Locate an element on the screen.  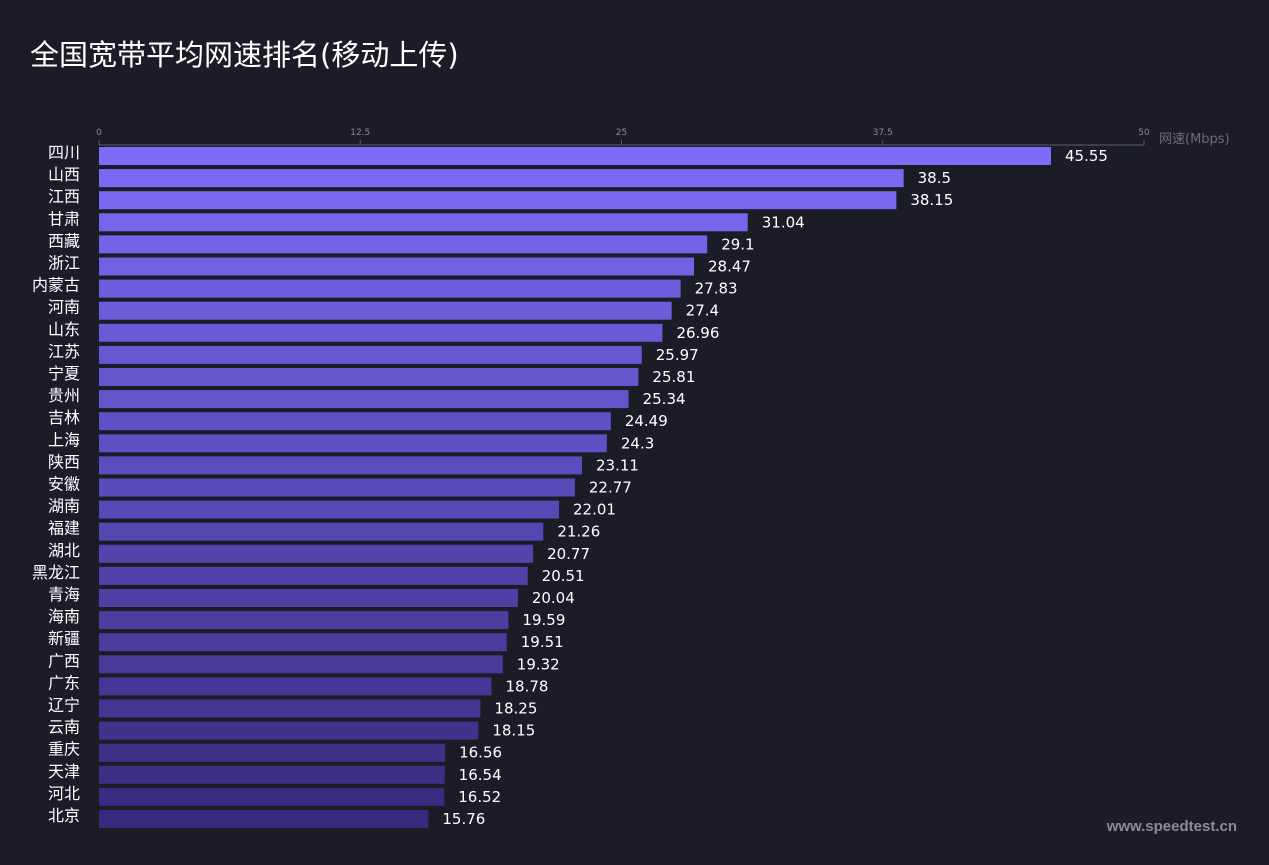
value-label: 20.51 is located at coordinates (563, 576).